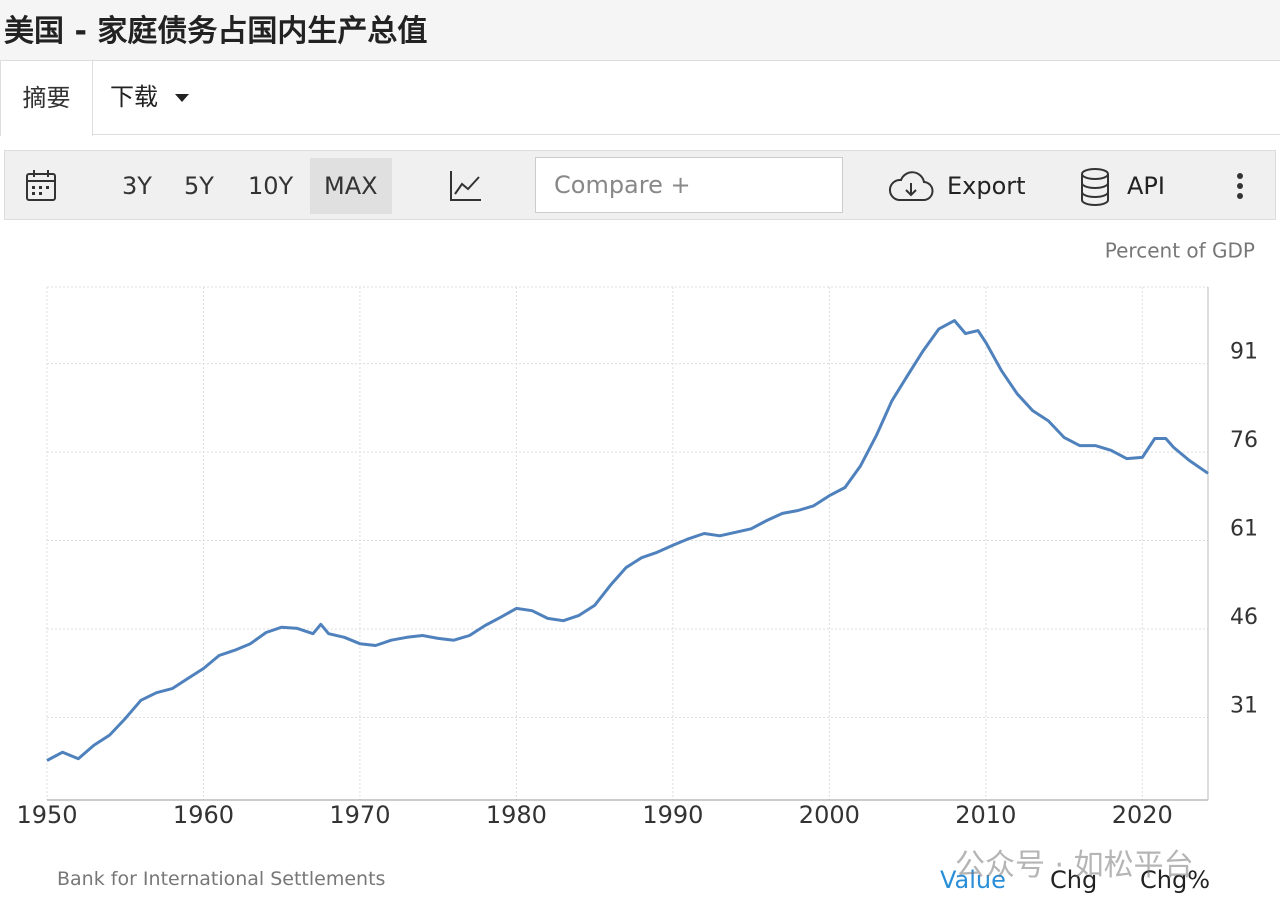  I want to click on range-button: 3Y, so click(137, 186).